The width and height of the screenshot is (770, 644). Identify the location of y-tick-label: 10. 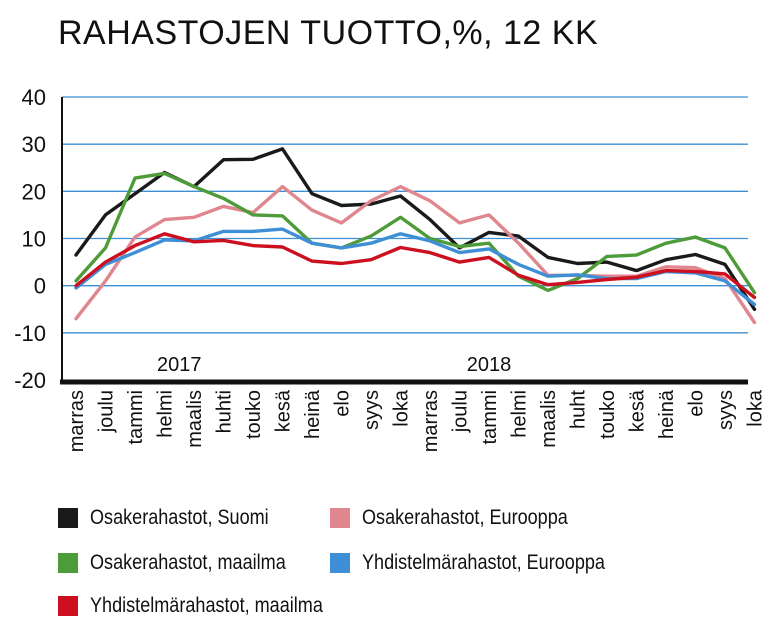
(34, 239).